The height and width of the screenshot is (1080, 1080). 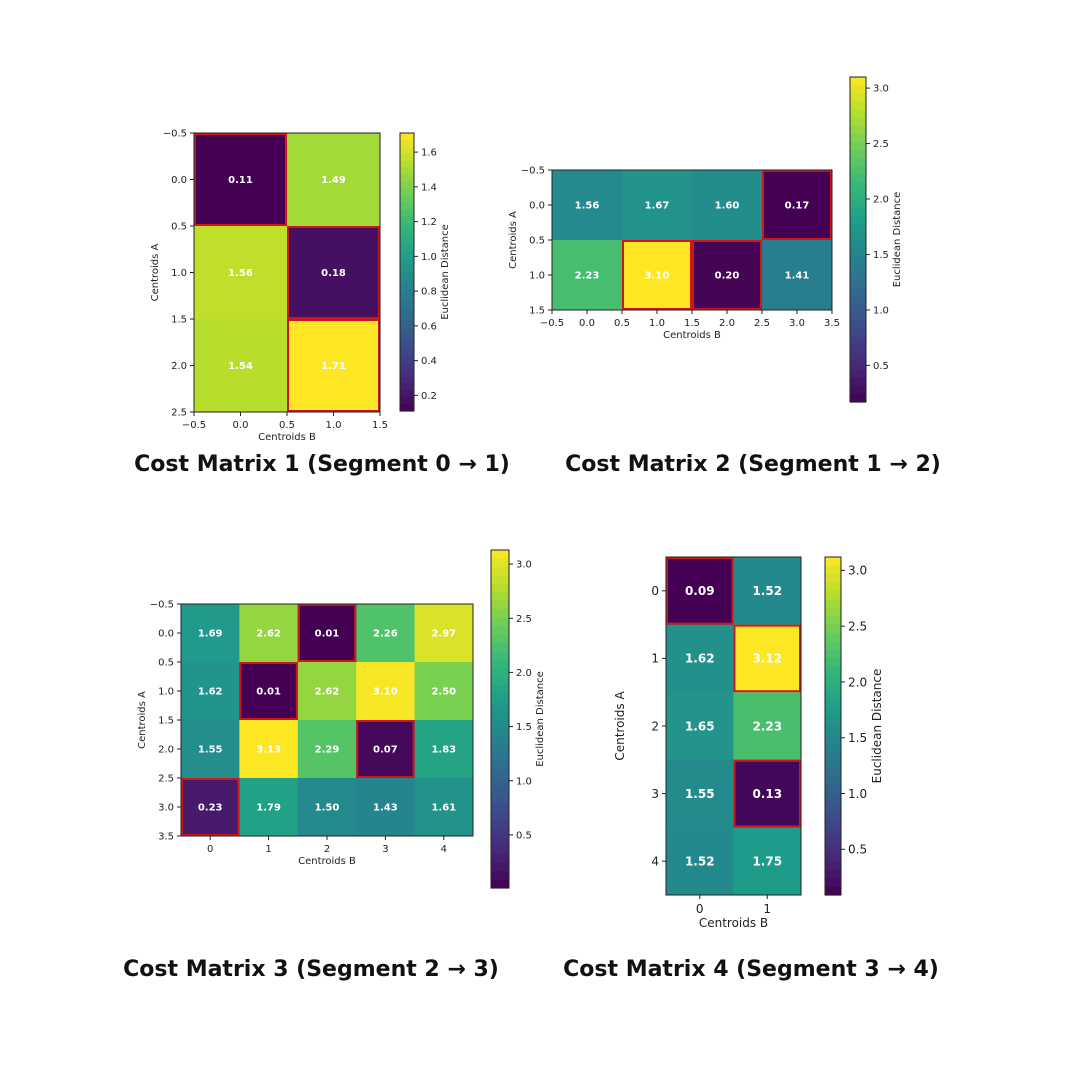 I want to click on cost-matrix-1-y-tick-label: 0.0, so click(x=179, y=180).